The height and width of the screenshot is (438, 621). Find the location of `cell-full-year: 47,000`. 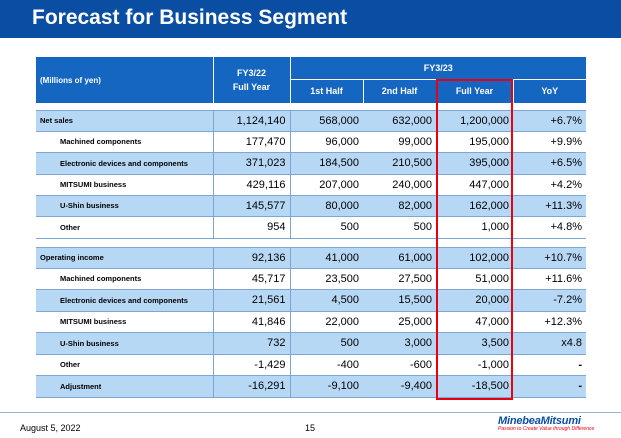

cell-full-year: 47,000 is located at coordinates (474, 322).